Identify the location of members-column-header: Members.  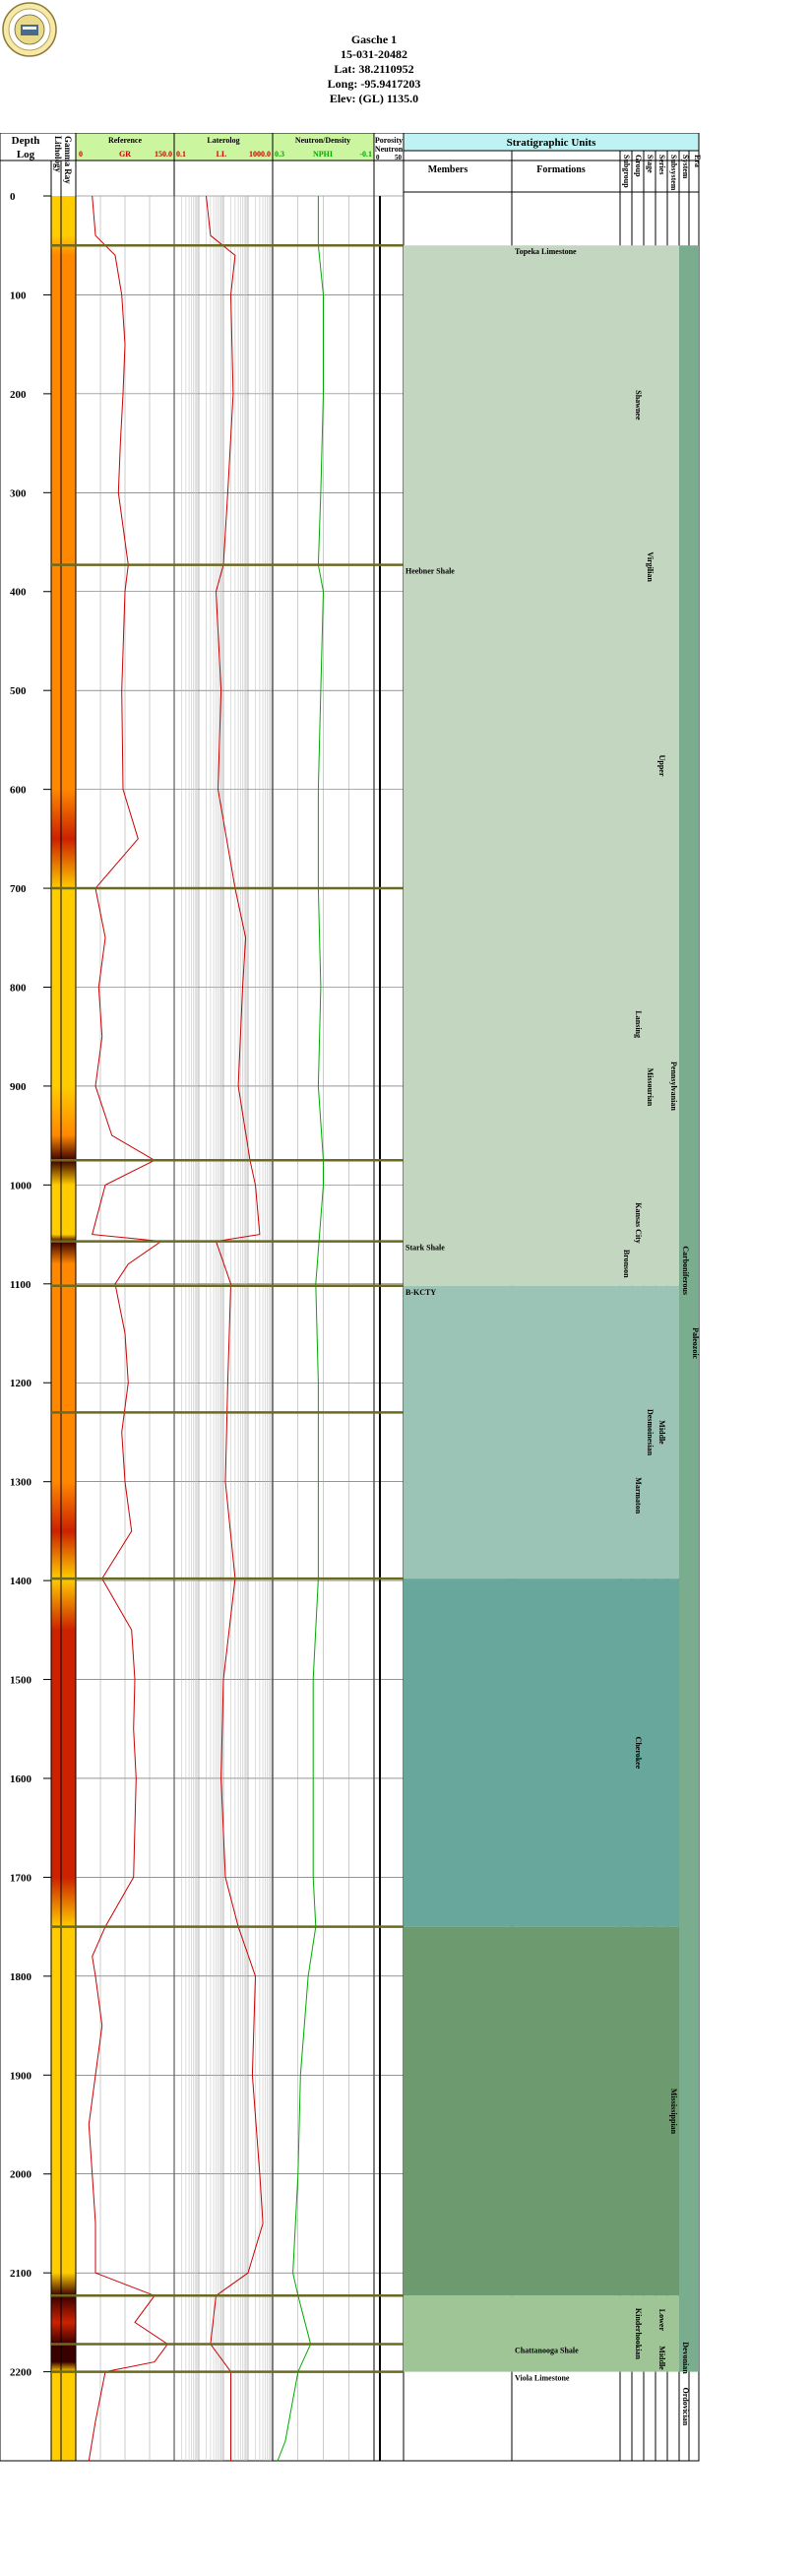
(448, 169).